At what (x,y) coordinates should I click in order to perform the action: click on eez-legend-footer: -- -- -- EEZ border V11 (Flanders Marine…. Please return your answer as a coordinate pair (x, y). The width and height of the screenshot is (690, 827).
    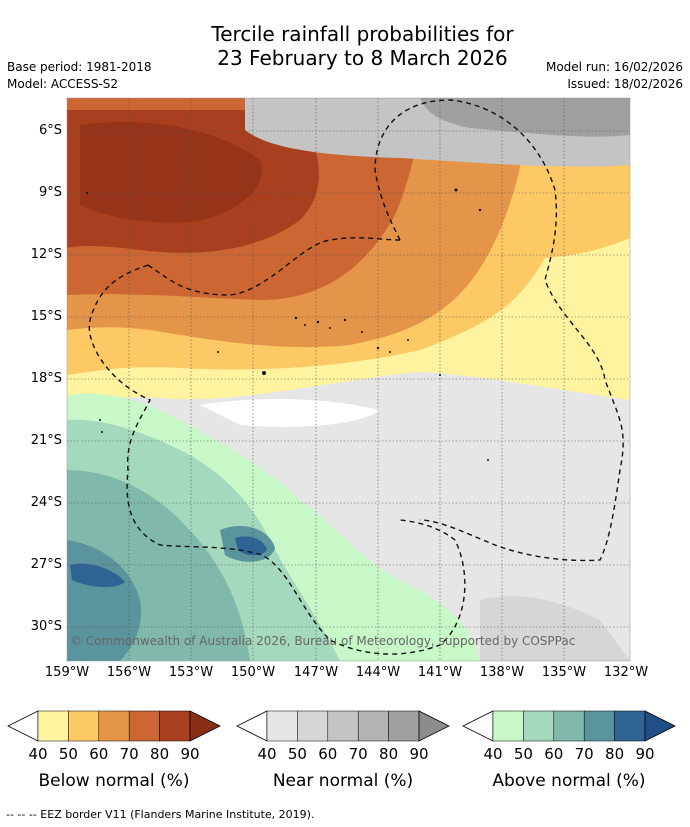
    Looking at the image, I should click on (160, 814).